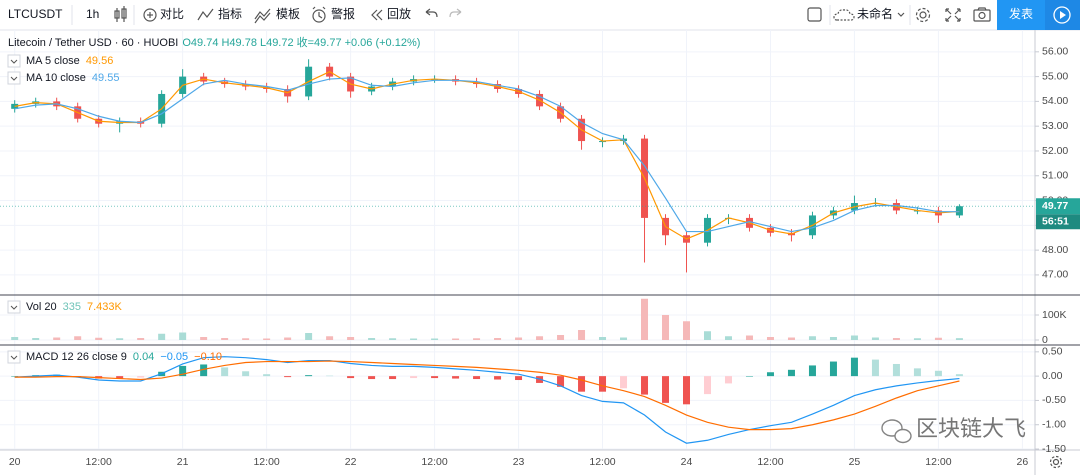 Image resolution: width=1080 pixels, height=475 pixels. Describe the element at coordinates (120, 14) in the screenshot. I see `chart-style-icon` at that location.